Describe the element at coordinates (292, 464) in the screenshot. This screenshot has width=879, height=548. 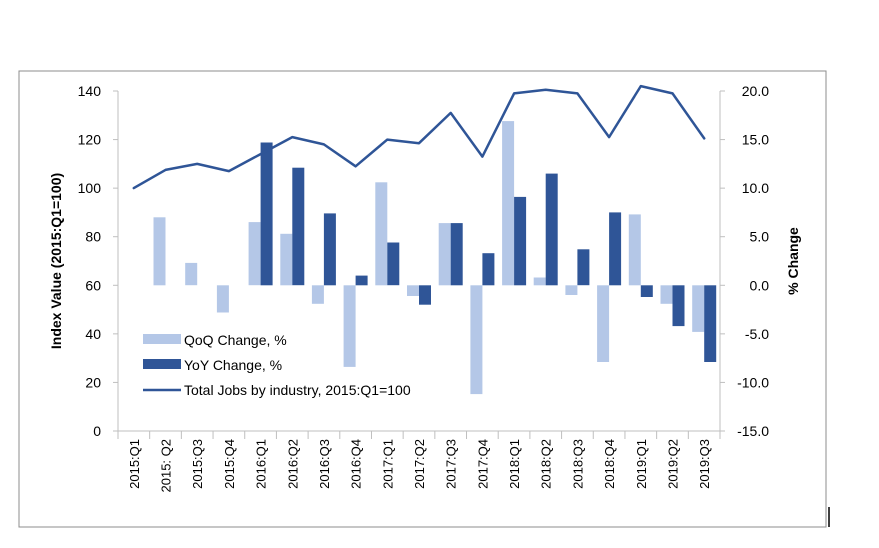
I see `category-label-5: 2016:Q2` at that location.